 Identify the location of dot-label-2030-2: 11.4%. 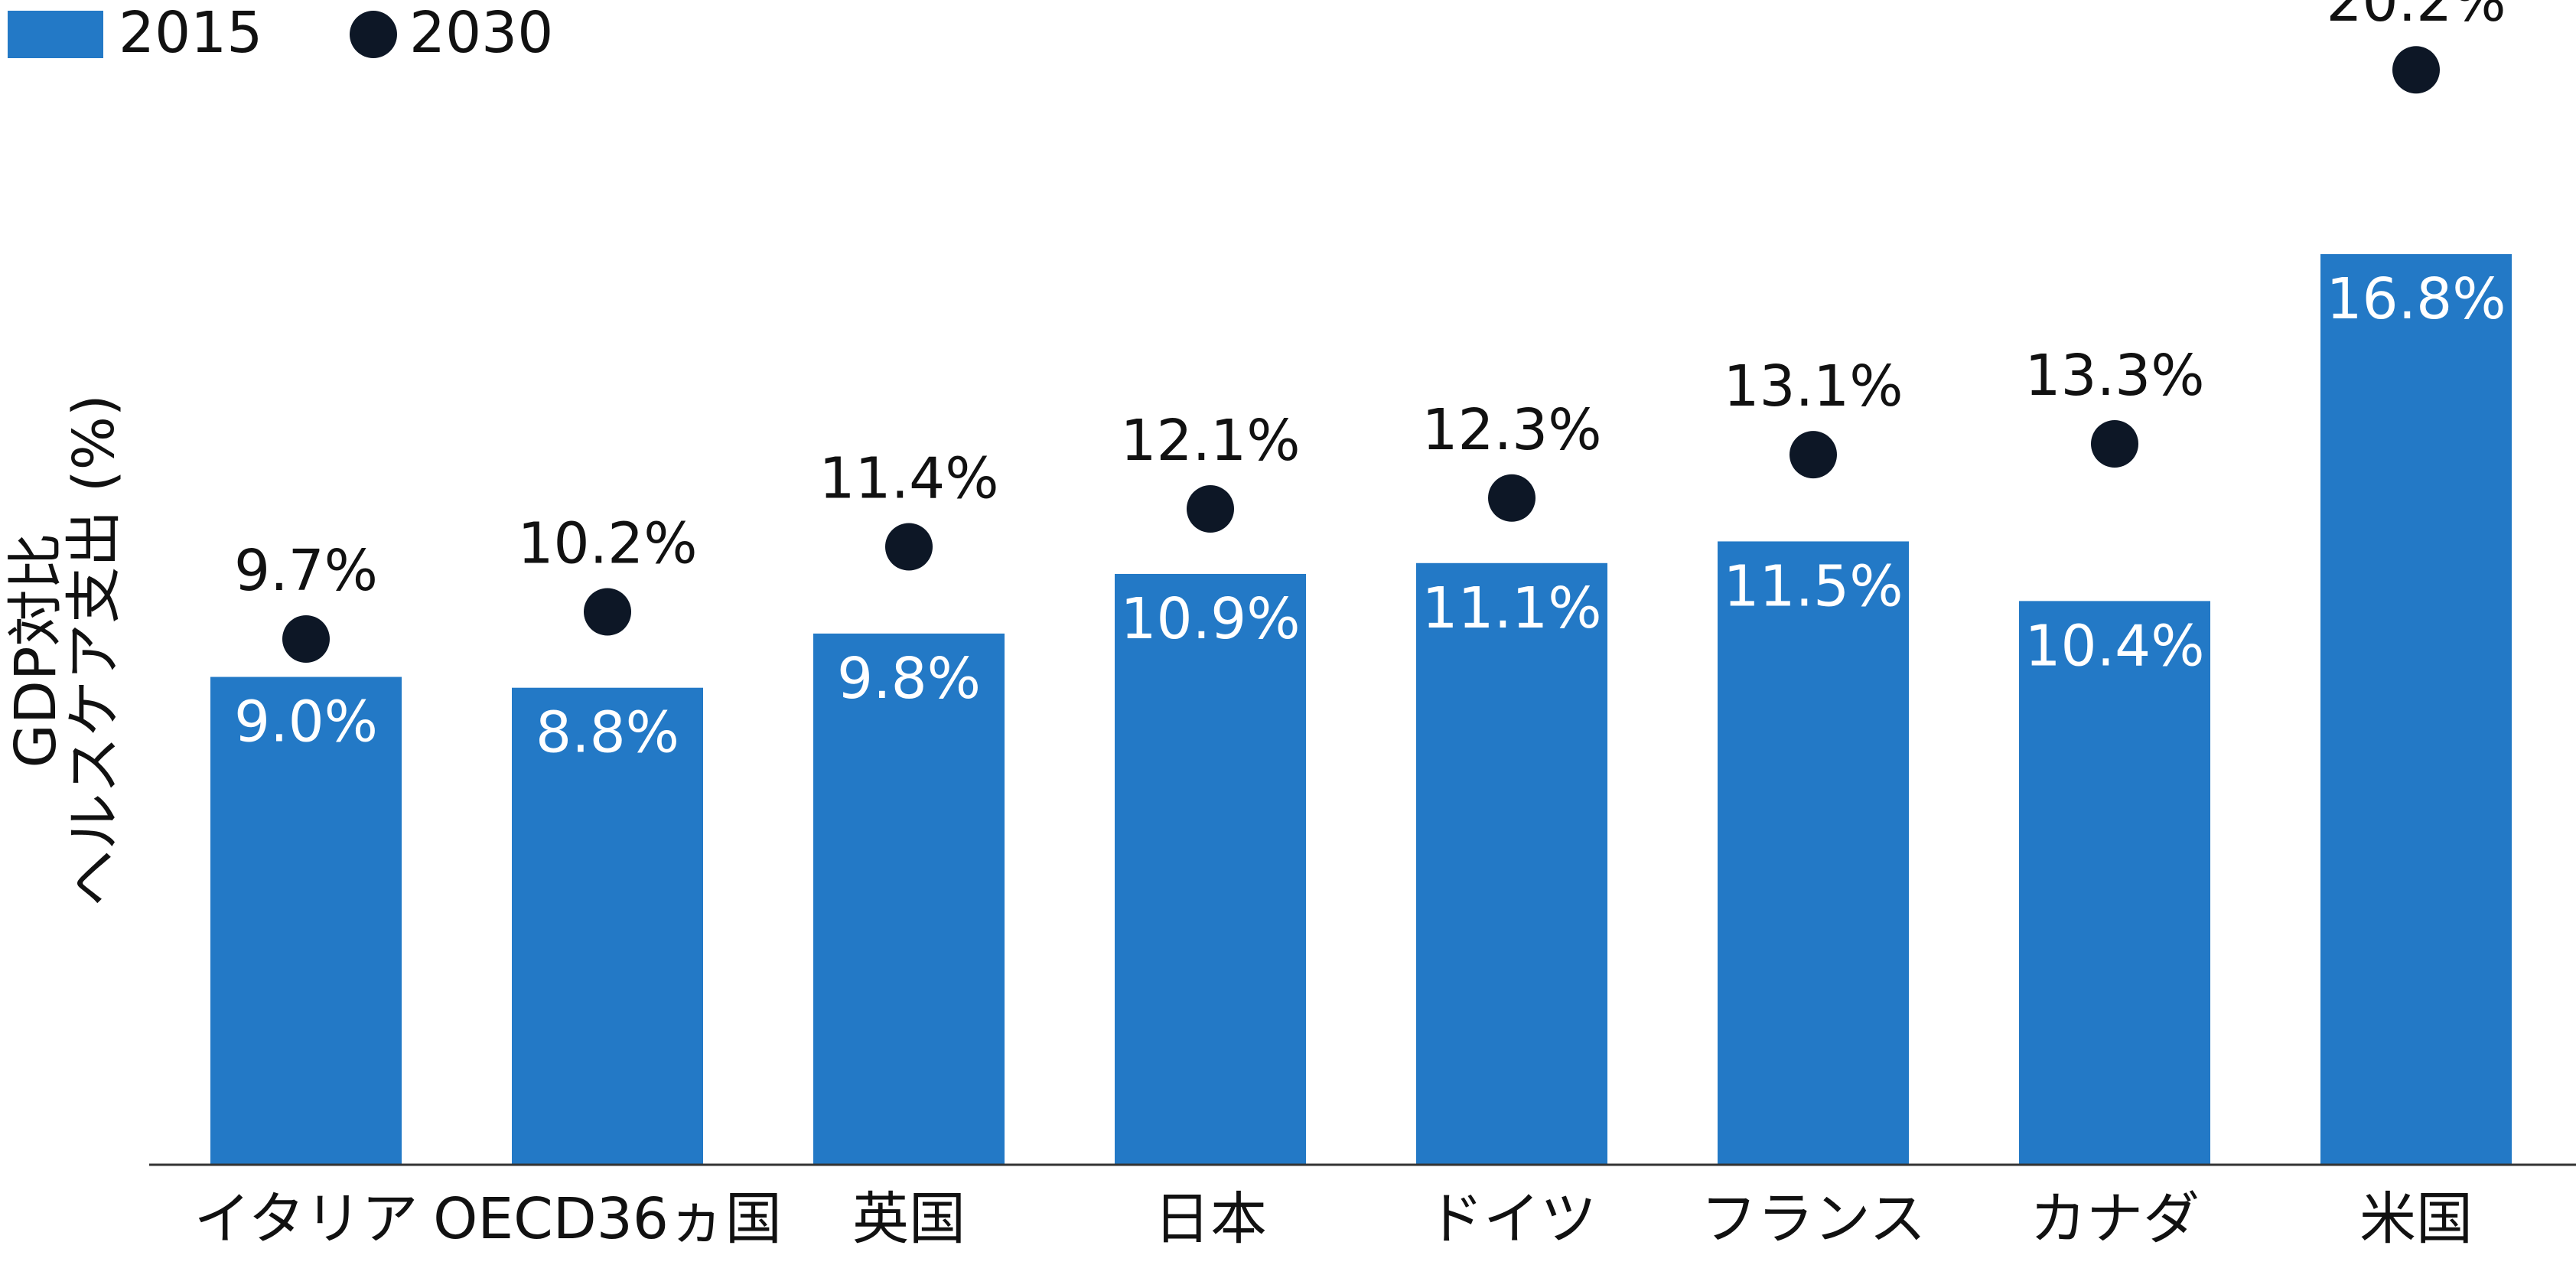
(908, 479).